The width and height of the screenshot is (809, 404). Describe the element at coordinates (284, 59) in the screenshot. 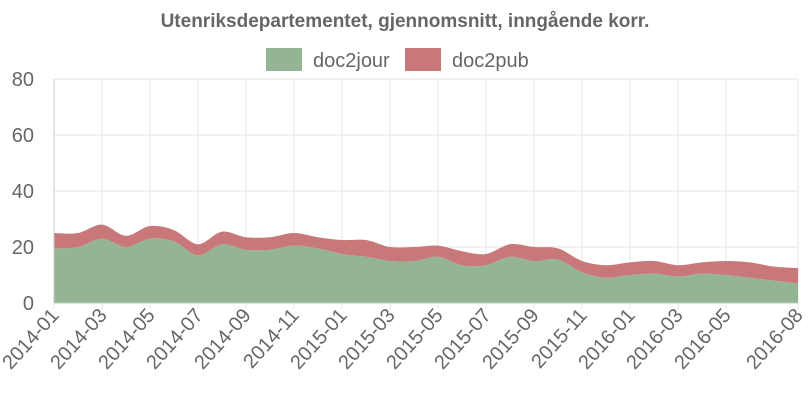

I see `legend-swatch-doc2jour` at that location.